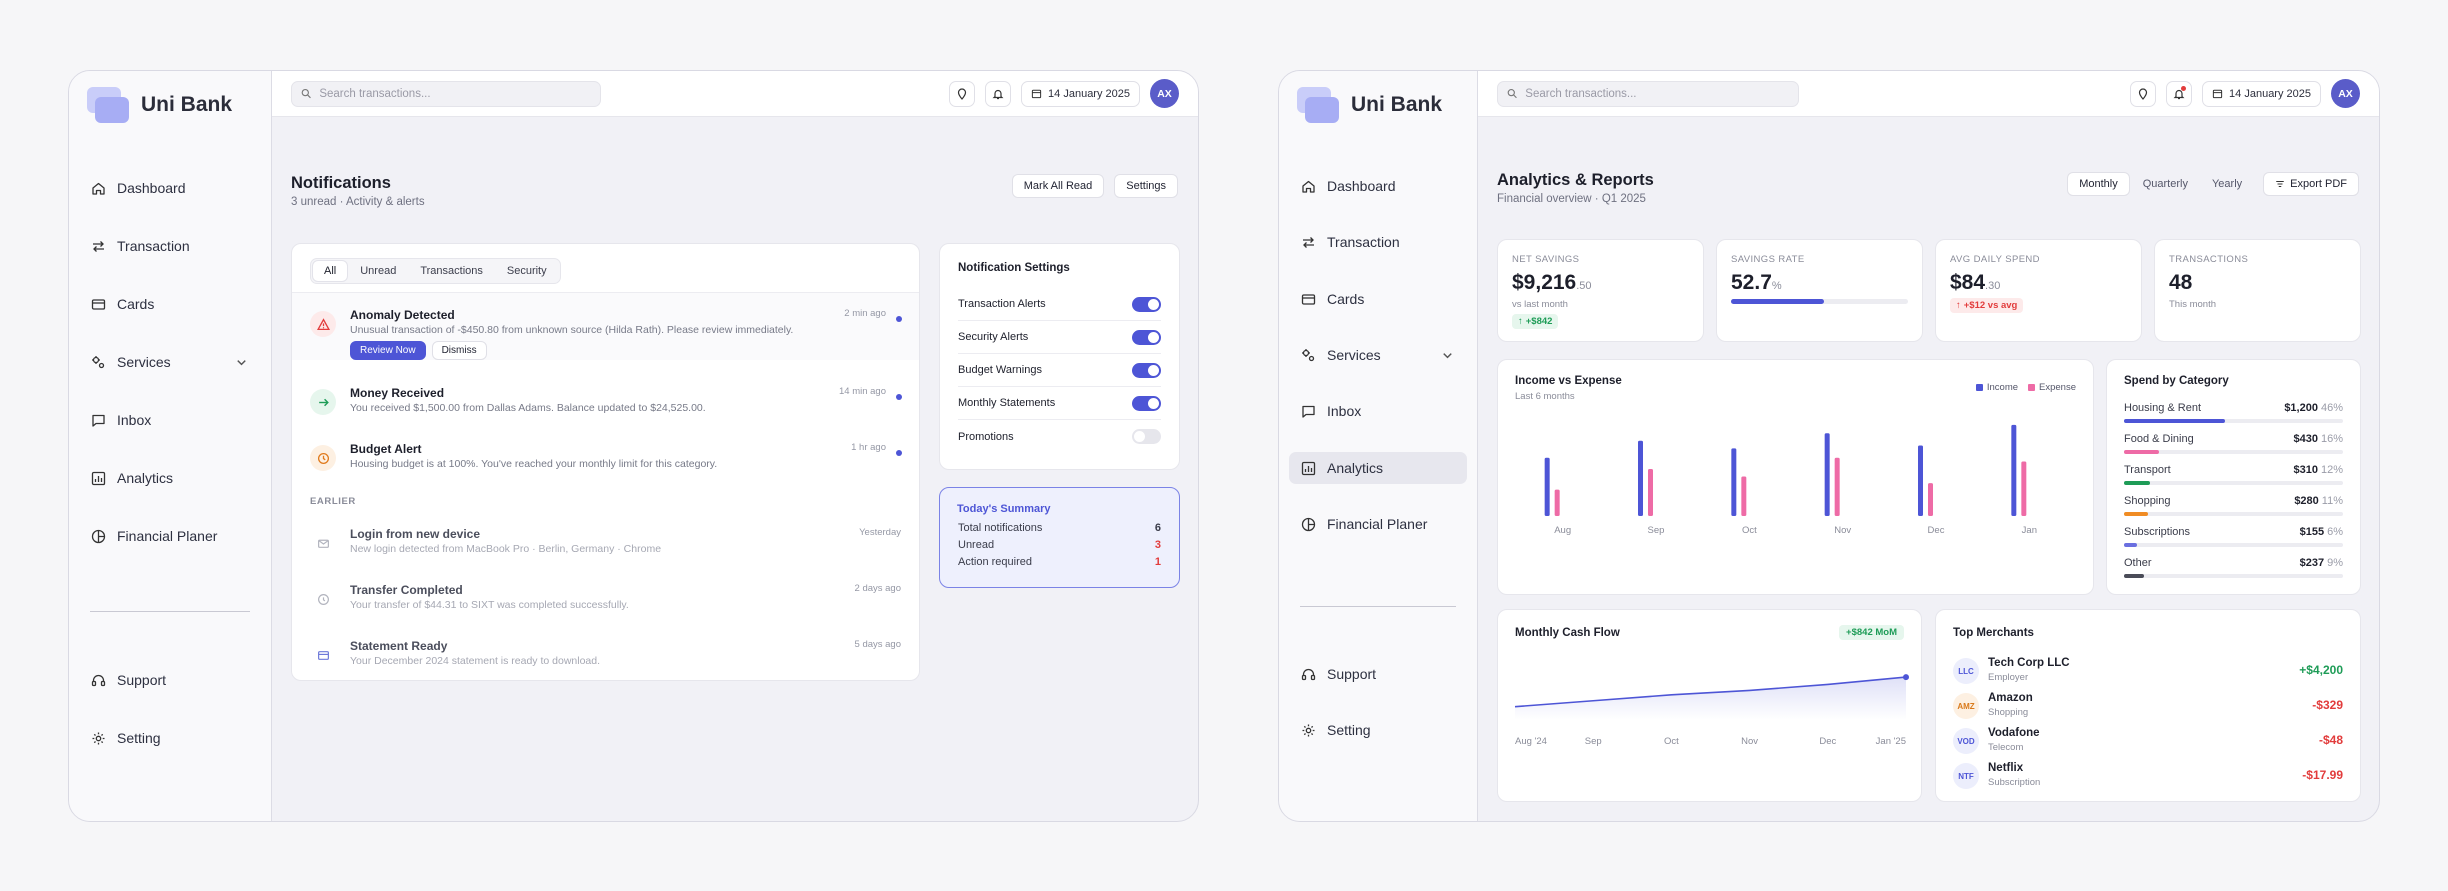 This screenshot has width=2448, height=891. What do you see at coordinates (397, 393) in the screenshot?
I see `notification-title: Money Received` at bounding box center [397, 393].